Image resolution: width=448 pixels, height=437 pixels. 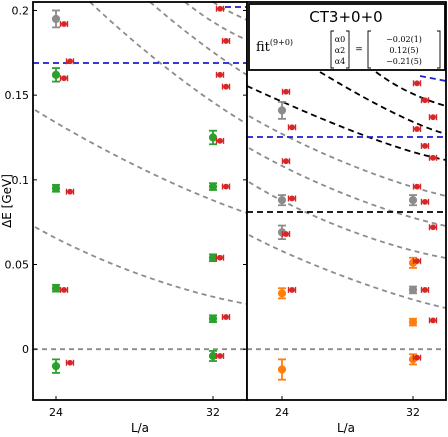 What do you see at coordinates (140, 428) in the screenshot?
I see `left-x-axis-title: L/a` at bounding box center [140, 428].